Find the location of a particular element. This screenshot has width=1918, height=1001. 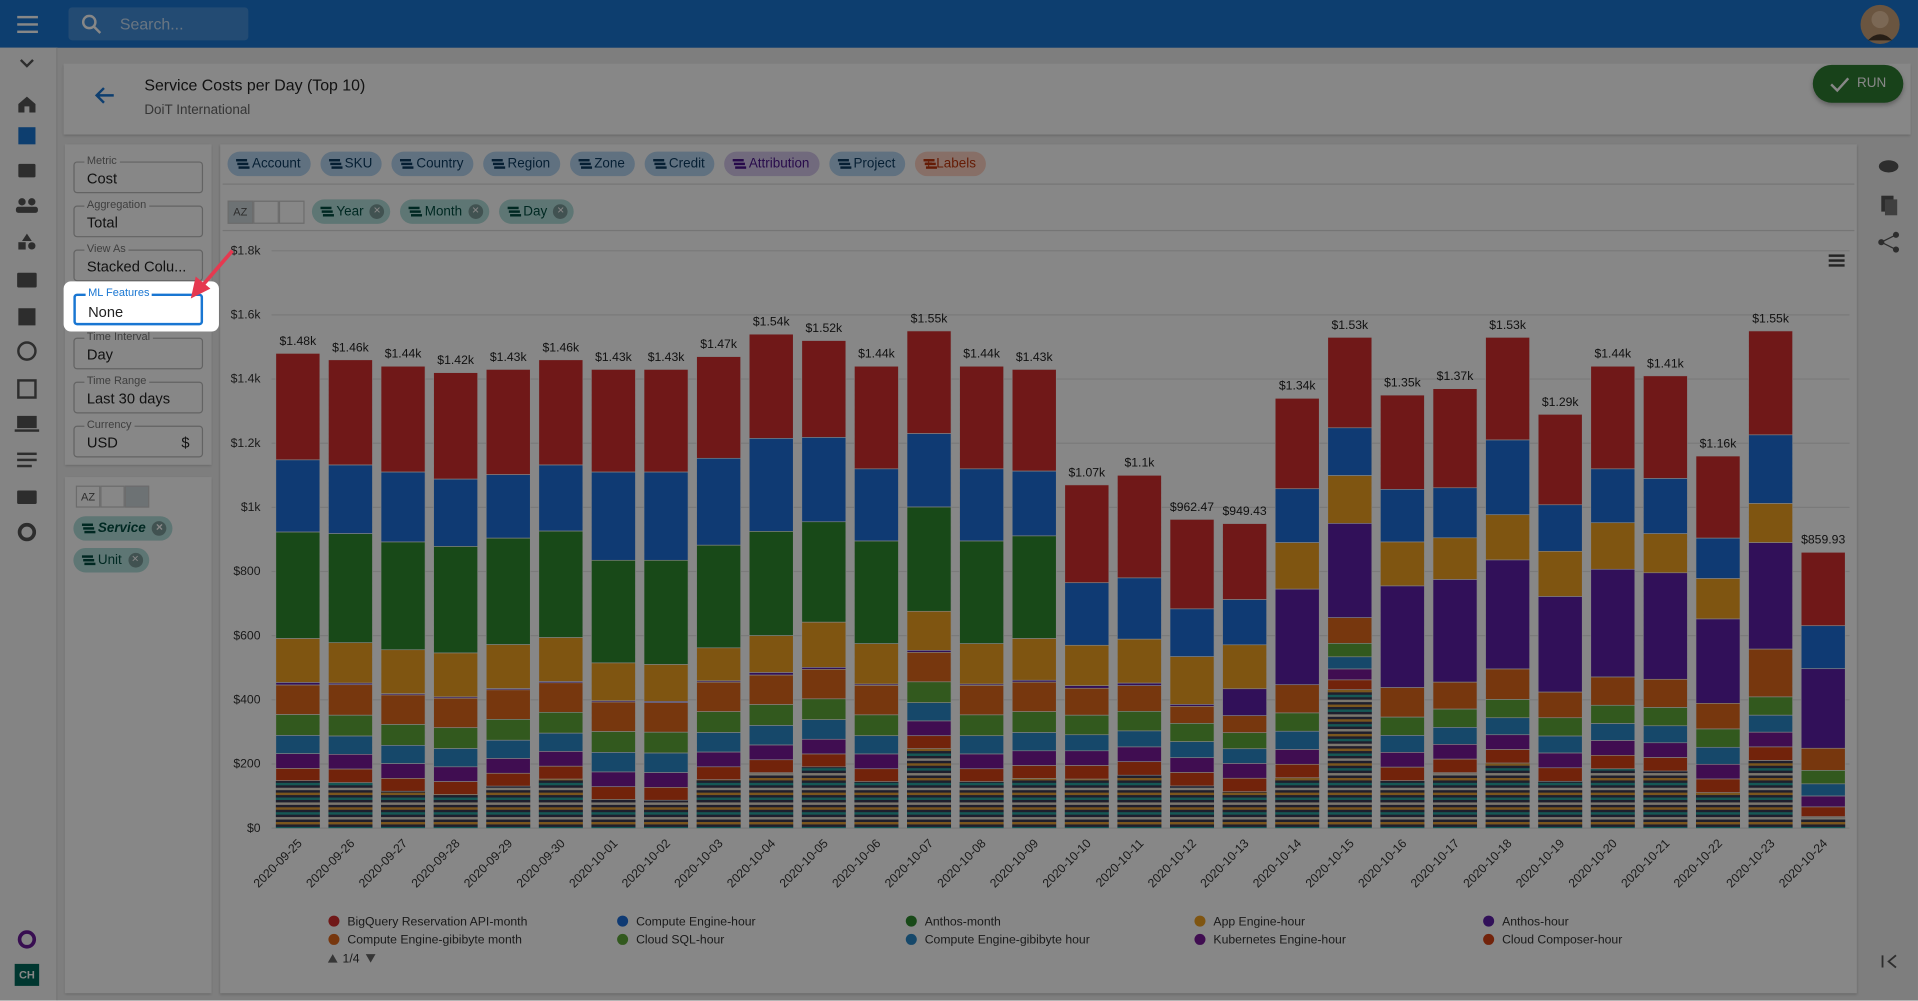

legend-label: Anthos-hour is located at coordinates (1535, 921).